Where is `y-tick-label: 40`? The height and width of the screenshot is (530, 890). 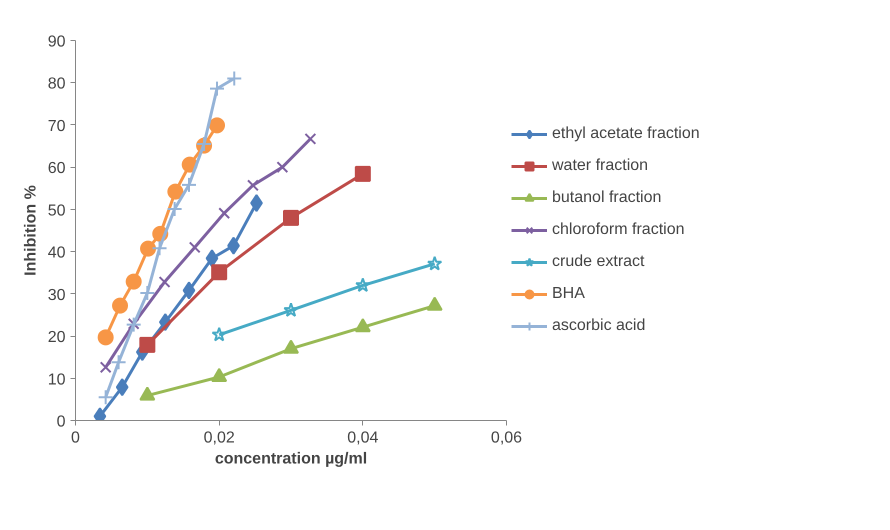
y-tick-label: 40 is located at coordinates (57, 253).